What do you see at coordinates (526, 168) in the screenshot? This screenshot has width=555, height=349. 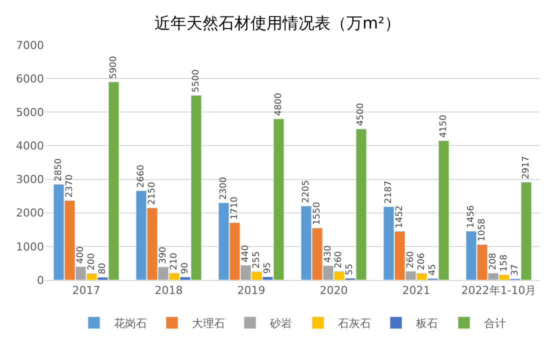 I see `data-label: 2917` at bounding box center [526, 168].